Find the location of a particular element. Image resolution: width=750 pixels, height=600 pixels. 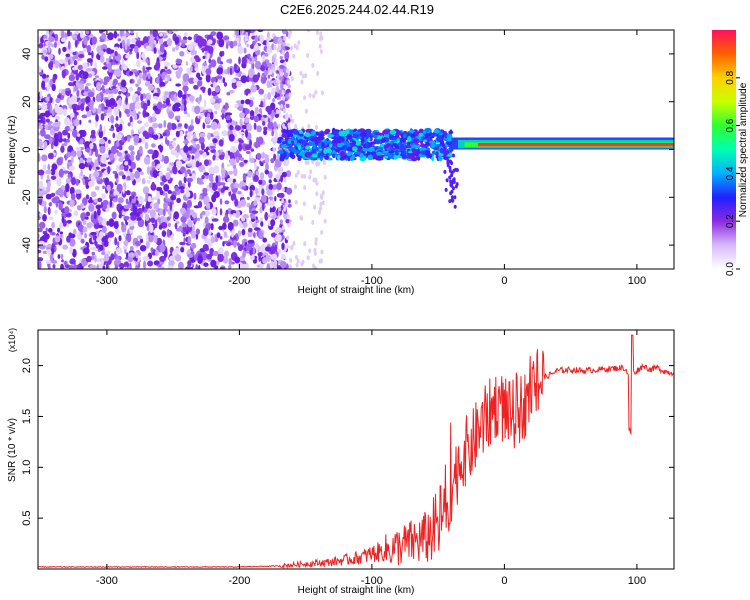

y-tick-label: -40 is located at coordinates (27, 245).